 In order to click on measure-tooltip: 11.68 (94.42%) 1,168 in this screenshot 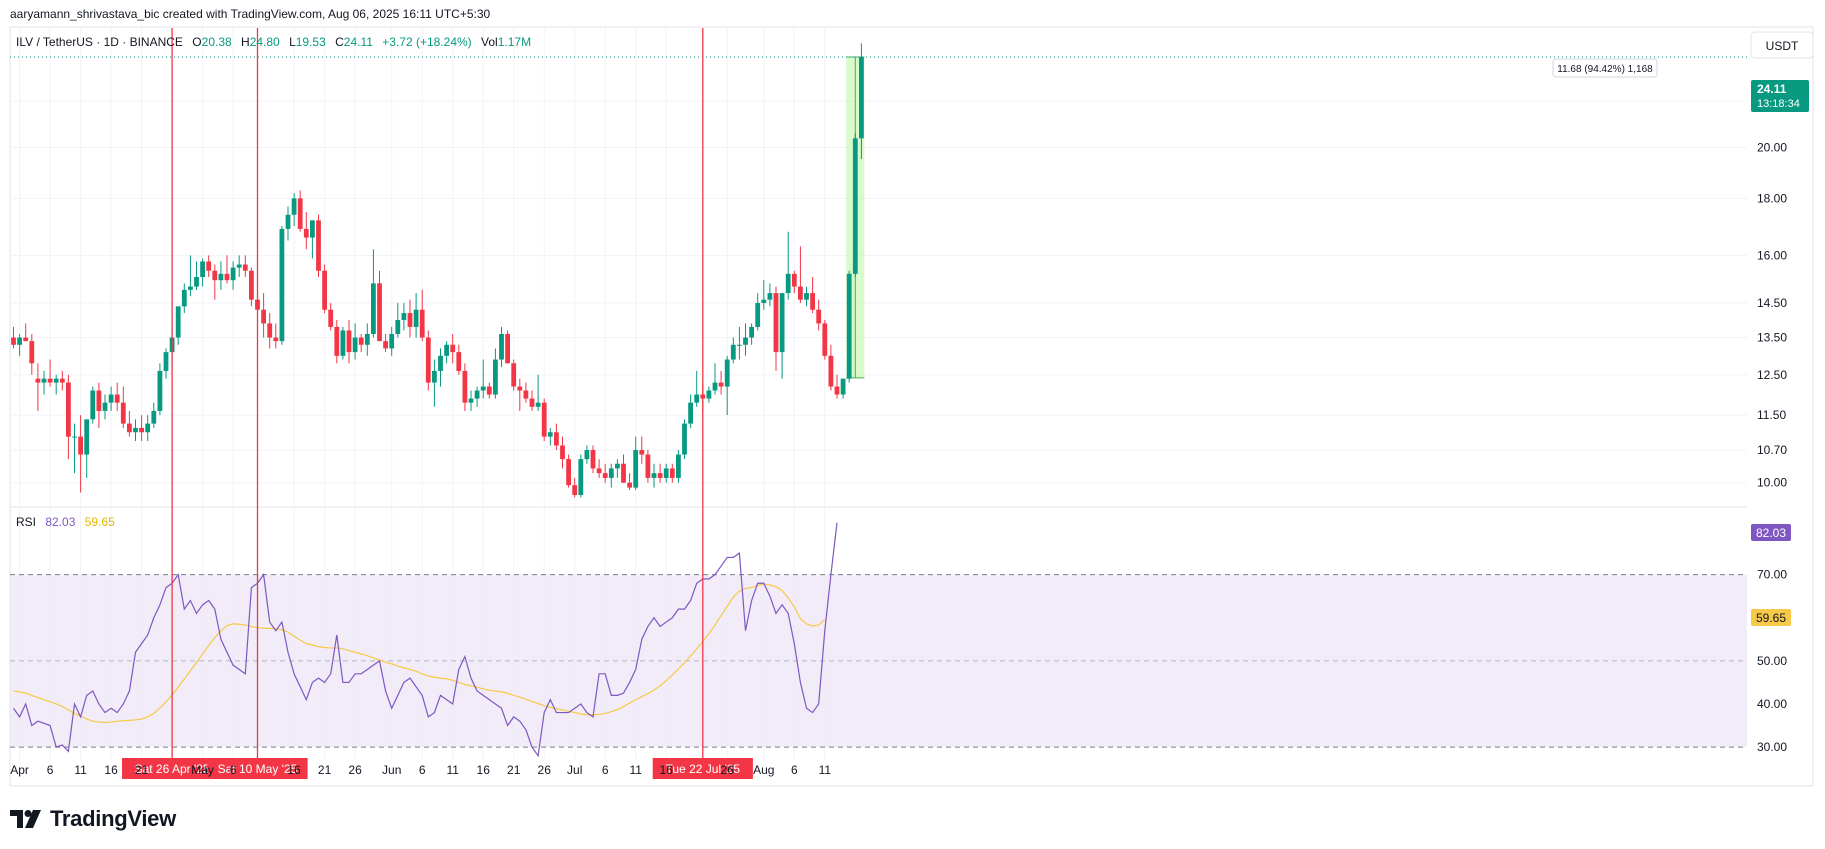, I will do `click(1605, 68)`.